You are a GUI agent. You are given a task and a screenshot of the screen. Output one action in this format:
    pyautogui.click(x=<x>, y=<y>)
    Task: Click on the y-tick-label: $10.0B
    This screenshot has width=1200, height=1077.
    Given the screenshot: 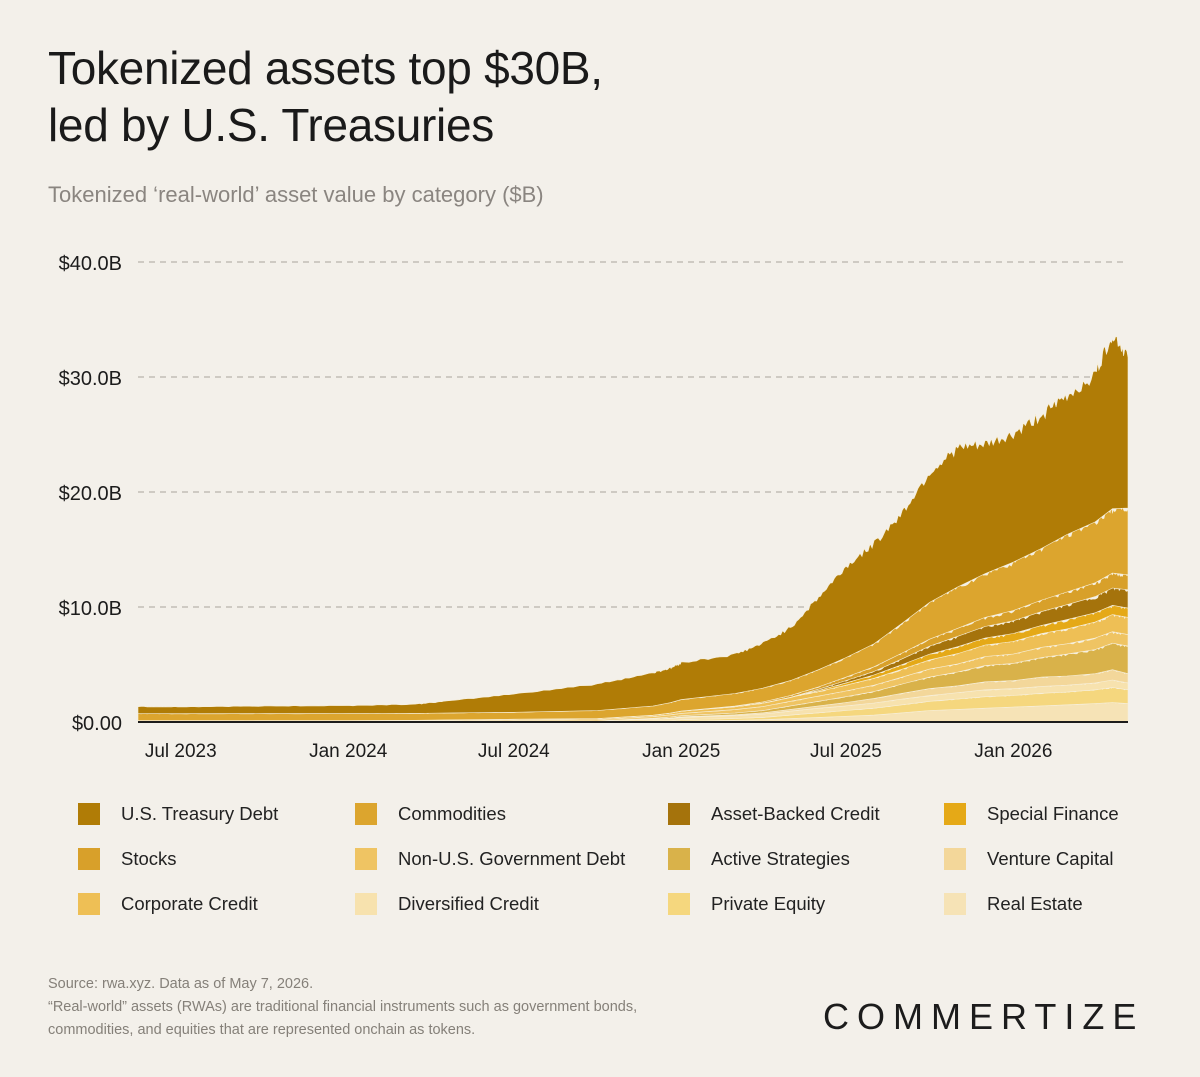 What is the action you would take?
    pyautogui.click(x=90, y=609)
    